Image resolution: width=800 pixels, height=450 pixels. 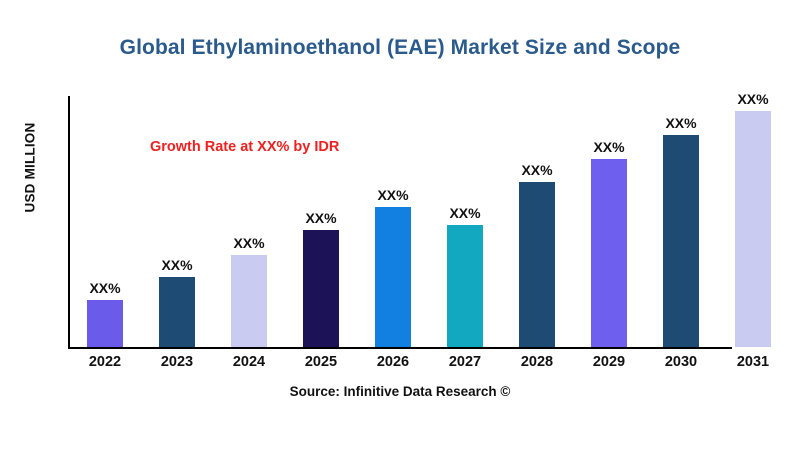 I want to click on bar-2023, so click(x=177, y=312).